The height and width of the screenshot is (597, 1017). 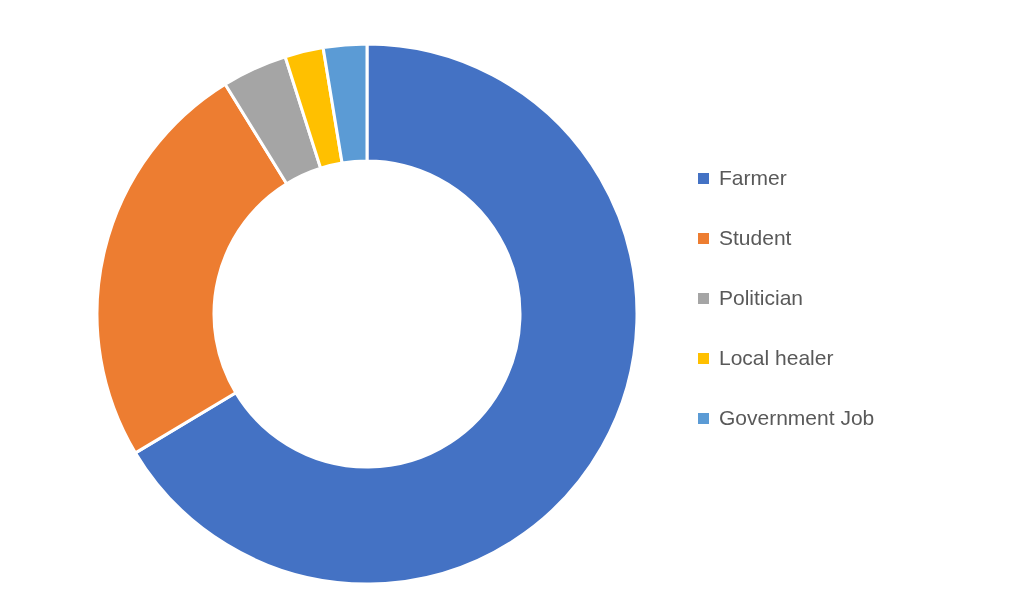 I want to click on legend-label: Government Job, so click(x=797, y=418).